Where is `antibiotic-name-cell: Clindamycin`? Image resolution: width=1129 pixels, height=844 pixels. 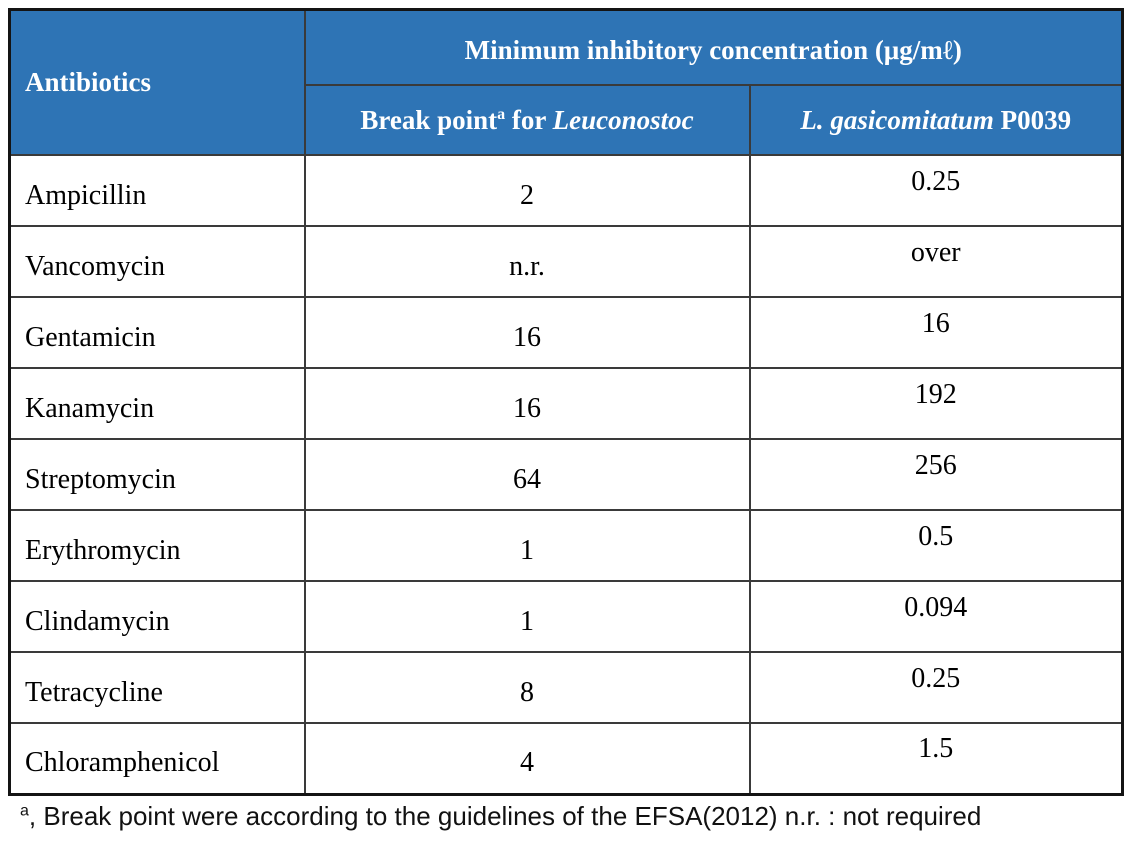
antibiotic-name-cell: Clindamycin is located at coordinates (157, 616).